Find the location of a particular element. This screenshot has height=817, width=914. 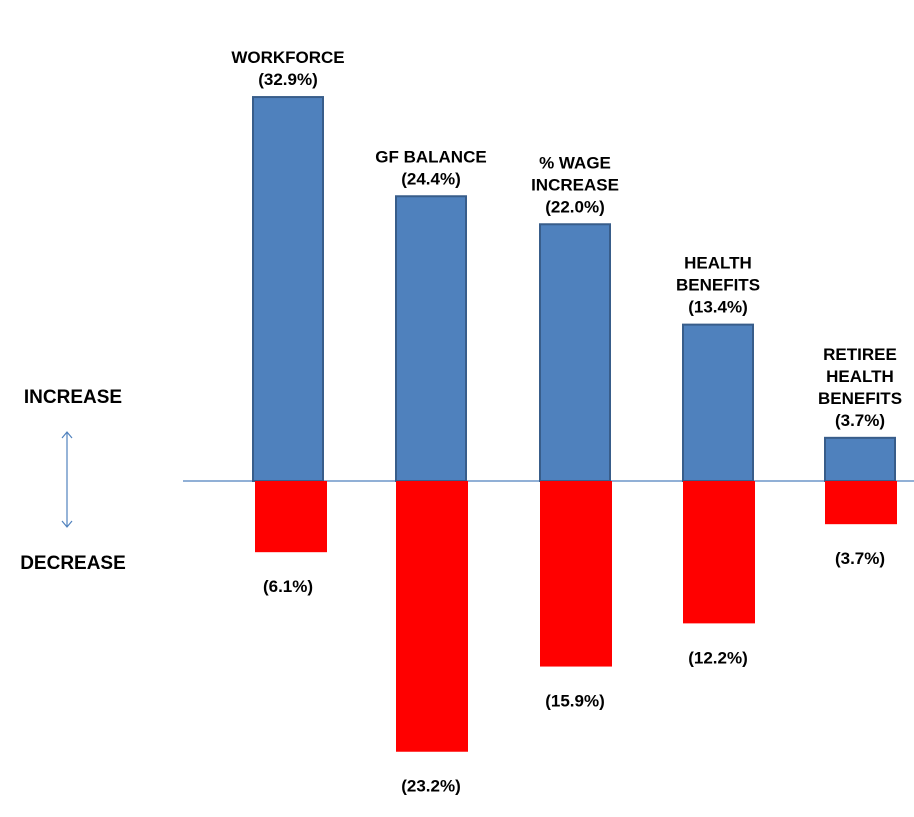

increase-label-2-line-2: (24.4%) is located at coordinates (431, 178).